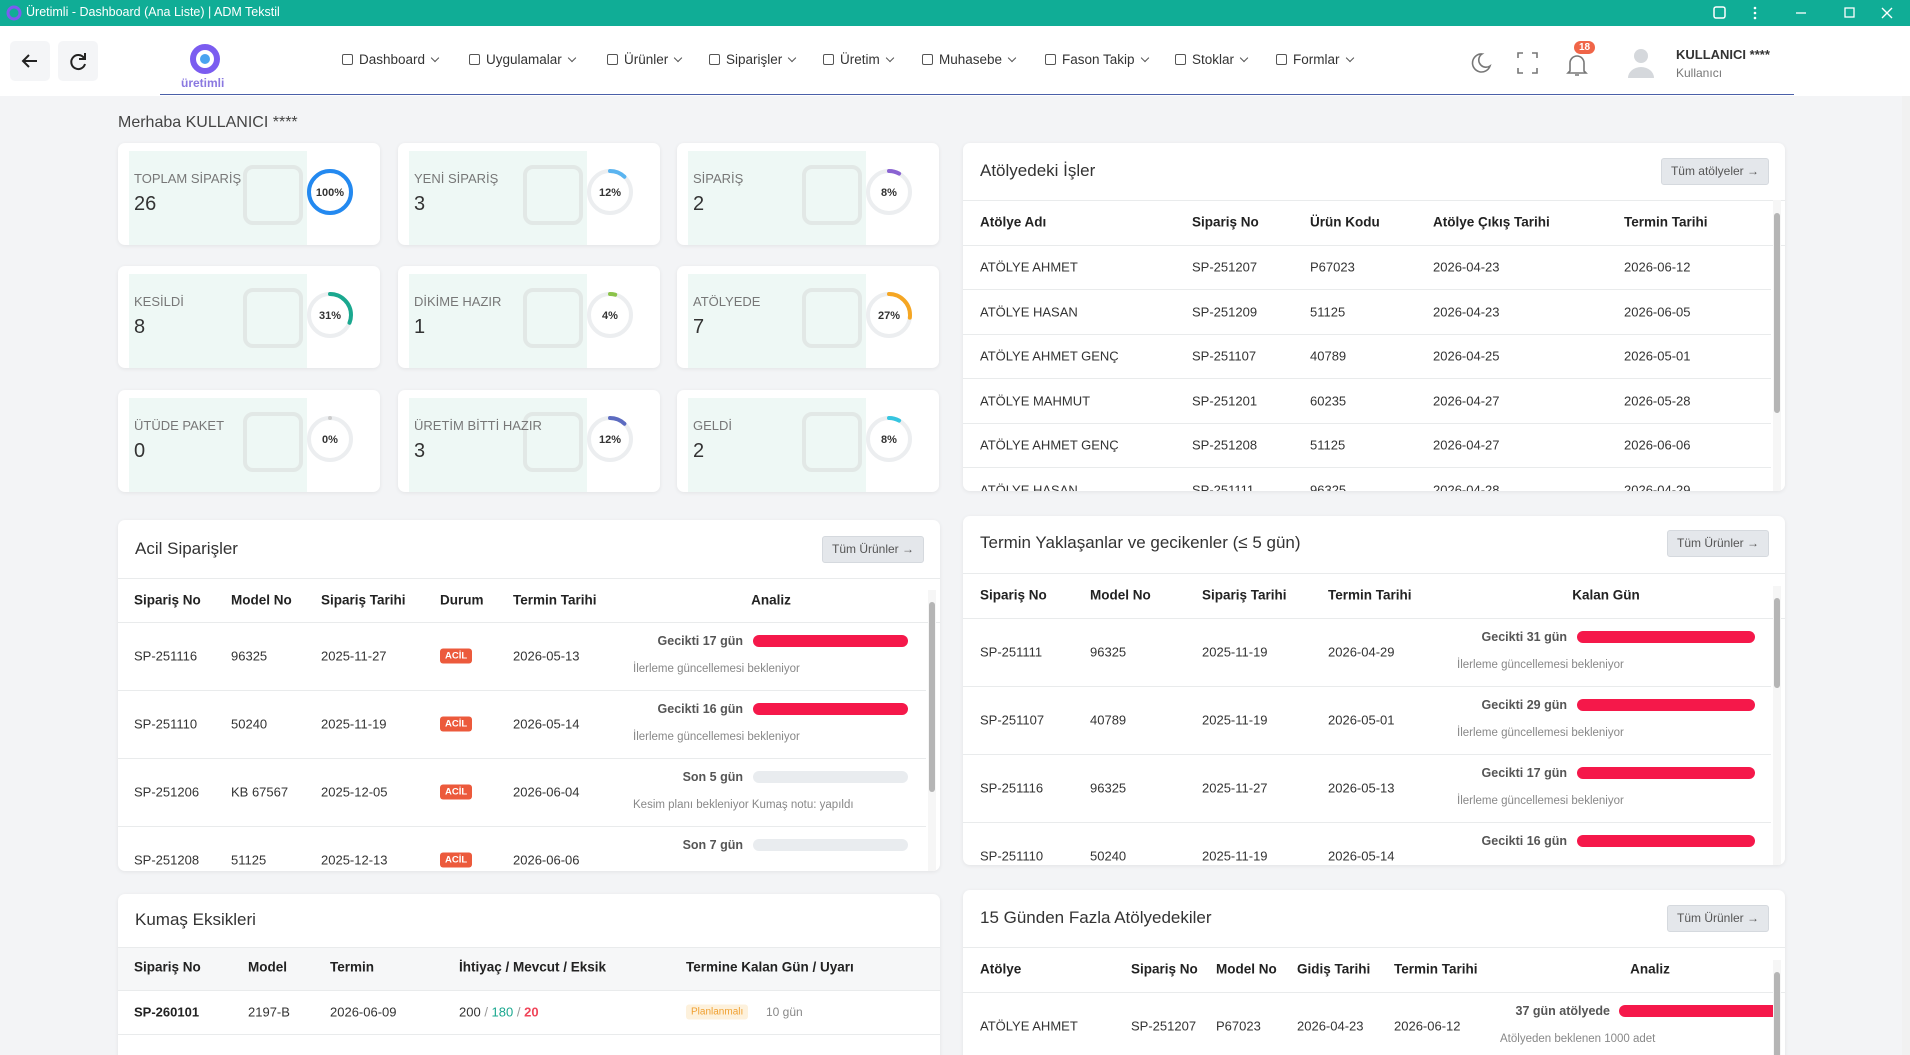  I want to click on stat-value: 1, so click(420, 327).